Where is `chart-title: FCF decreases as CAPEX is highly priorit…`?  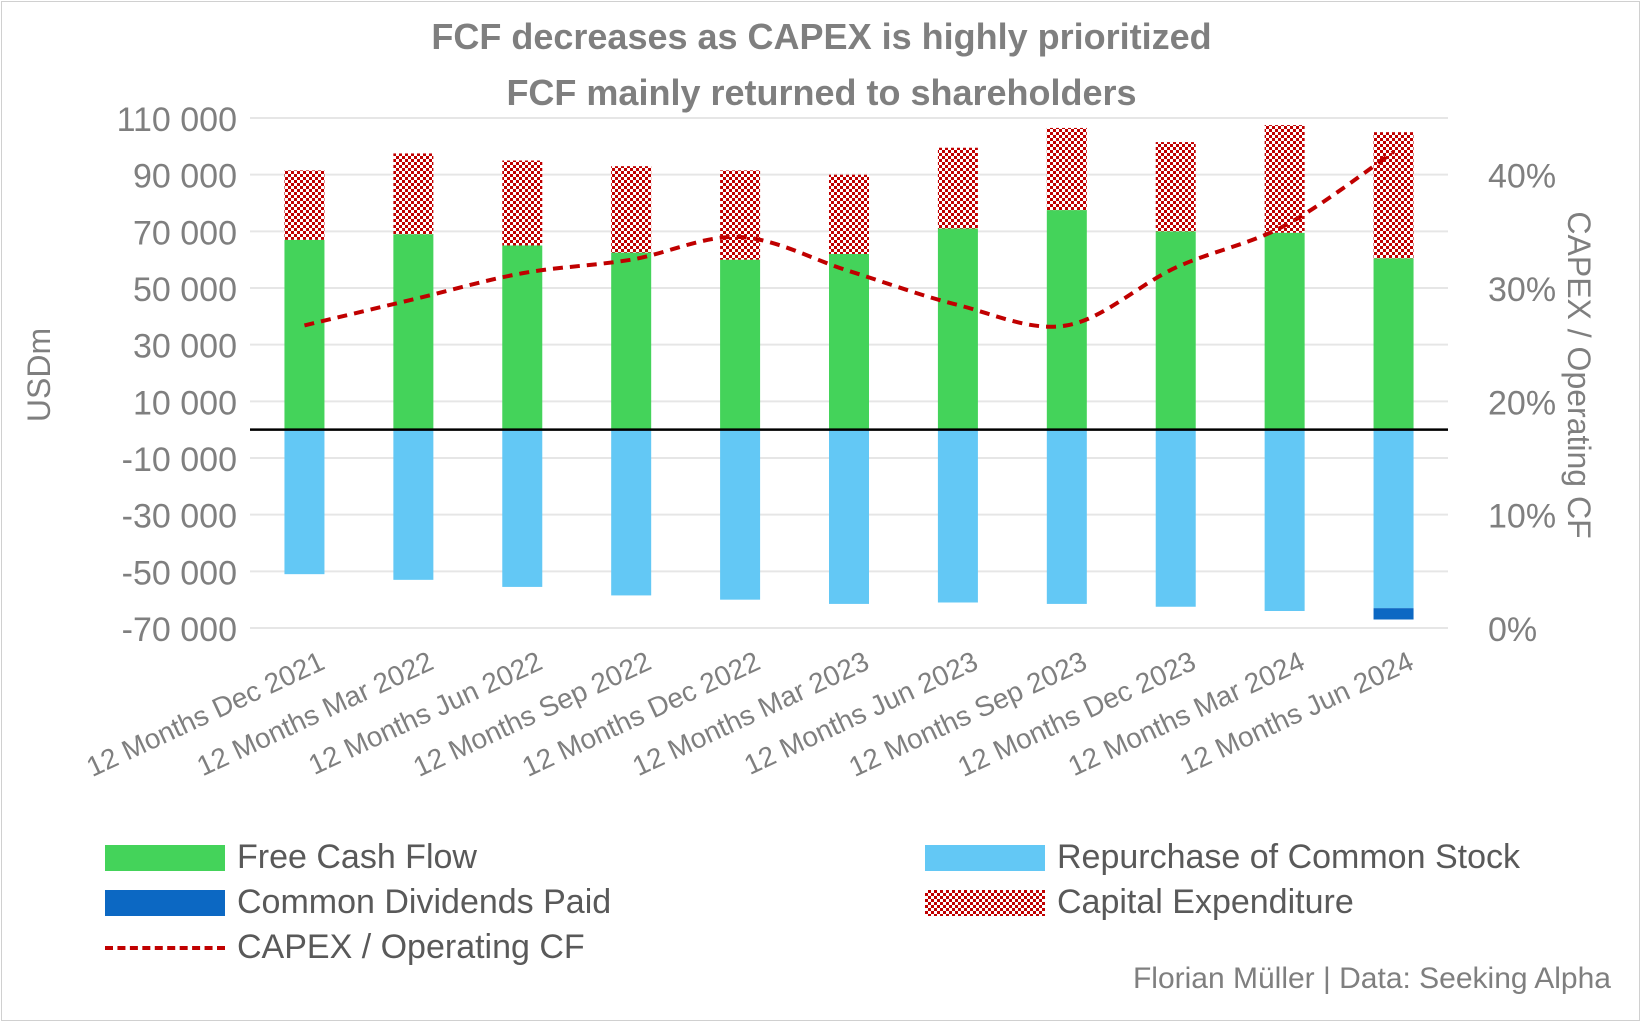 chart-title: FCF decreases as CAPEX is highly priorit… is located at coordinates (821, 36).